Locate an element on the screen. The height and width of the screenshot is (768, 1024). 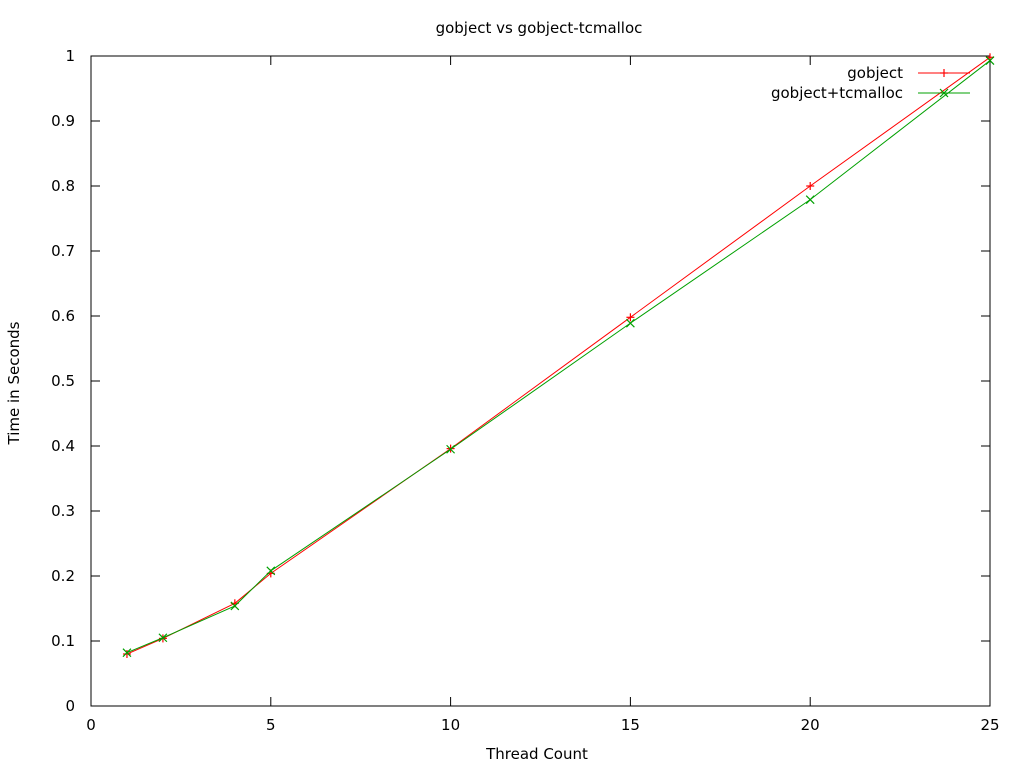
legend: gobject gobject+tcmalloc is located at coordinates (870, 83).